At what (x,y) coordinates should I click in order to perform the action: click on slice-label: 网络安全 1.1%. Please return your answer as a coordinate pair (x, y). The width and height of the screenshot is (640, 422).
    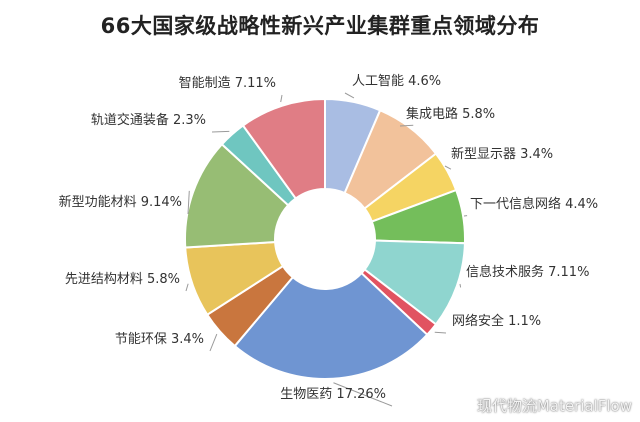
    Looking at the image, I should click on (496, 321).